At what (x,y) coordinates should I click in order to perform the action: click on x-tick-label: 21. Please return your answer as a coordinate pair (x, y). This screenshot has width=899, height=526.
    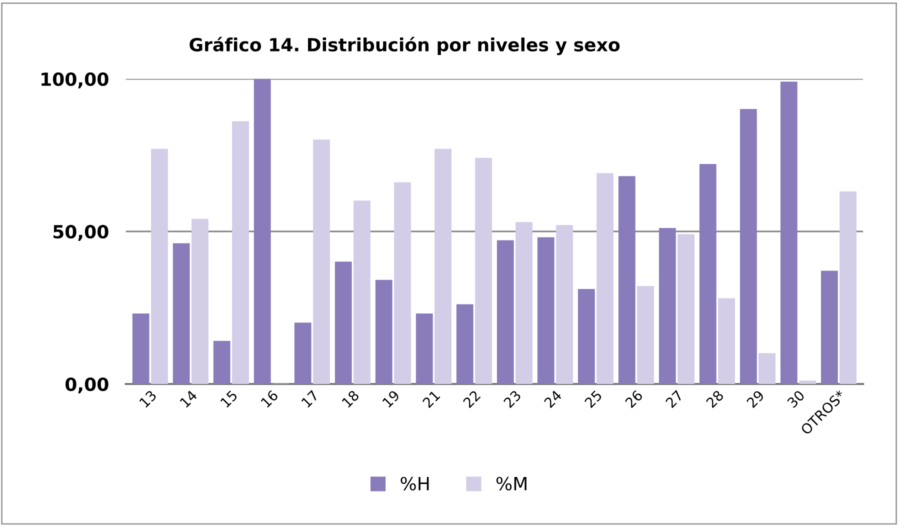
    Looking at the image, I should click on (431, 399).